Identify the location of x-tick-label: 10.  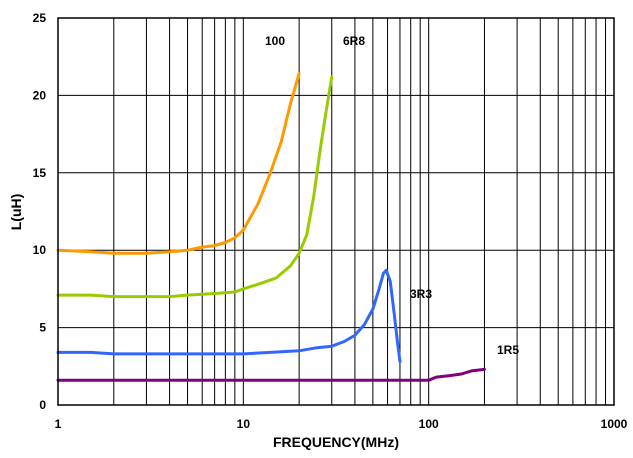
(244, 424).